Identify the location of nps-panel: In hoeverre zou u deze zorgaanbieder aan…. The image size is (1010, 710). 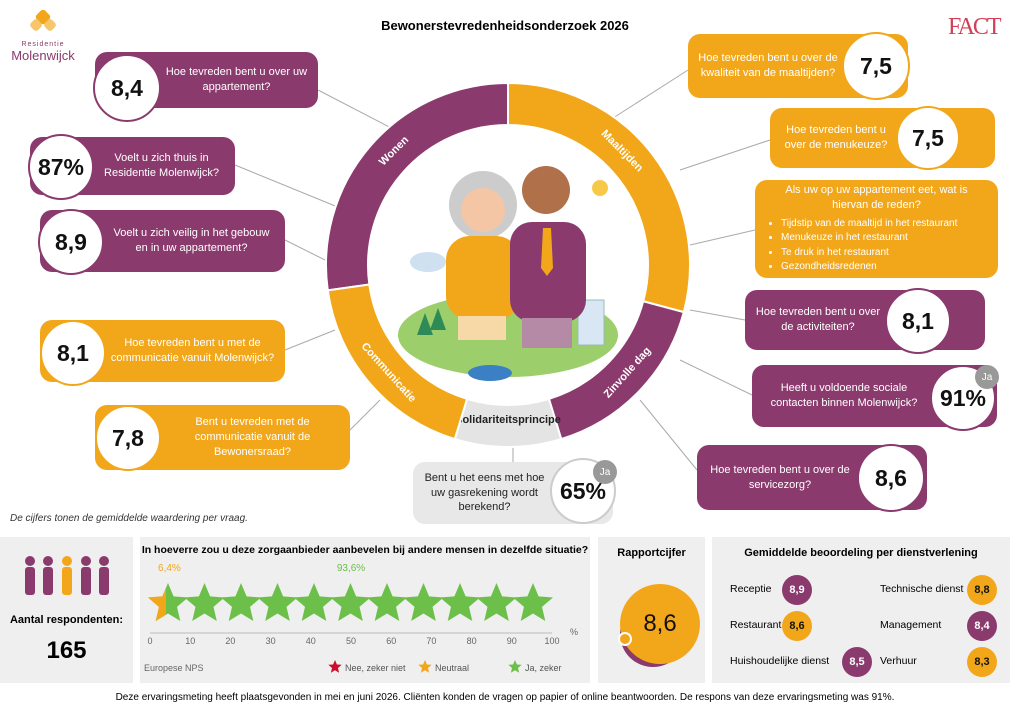
(365, 610).